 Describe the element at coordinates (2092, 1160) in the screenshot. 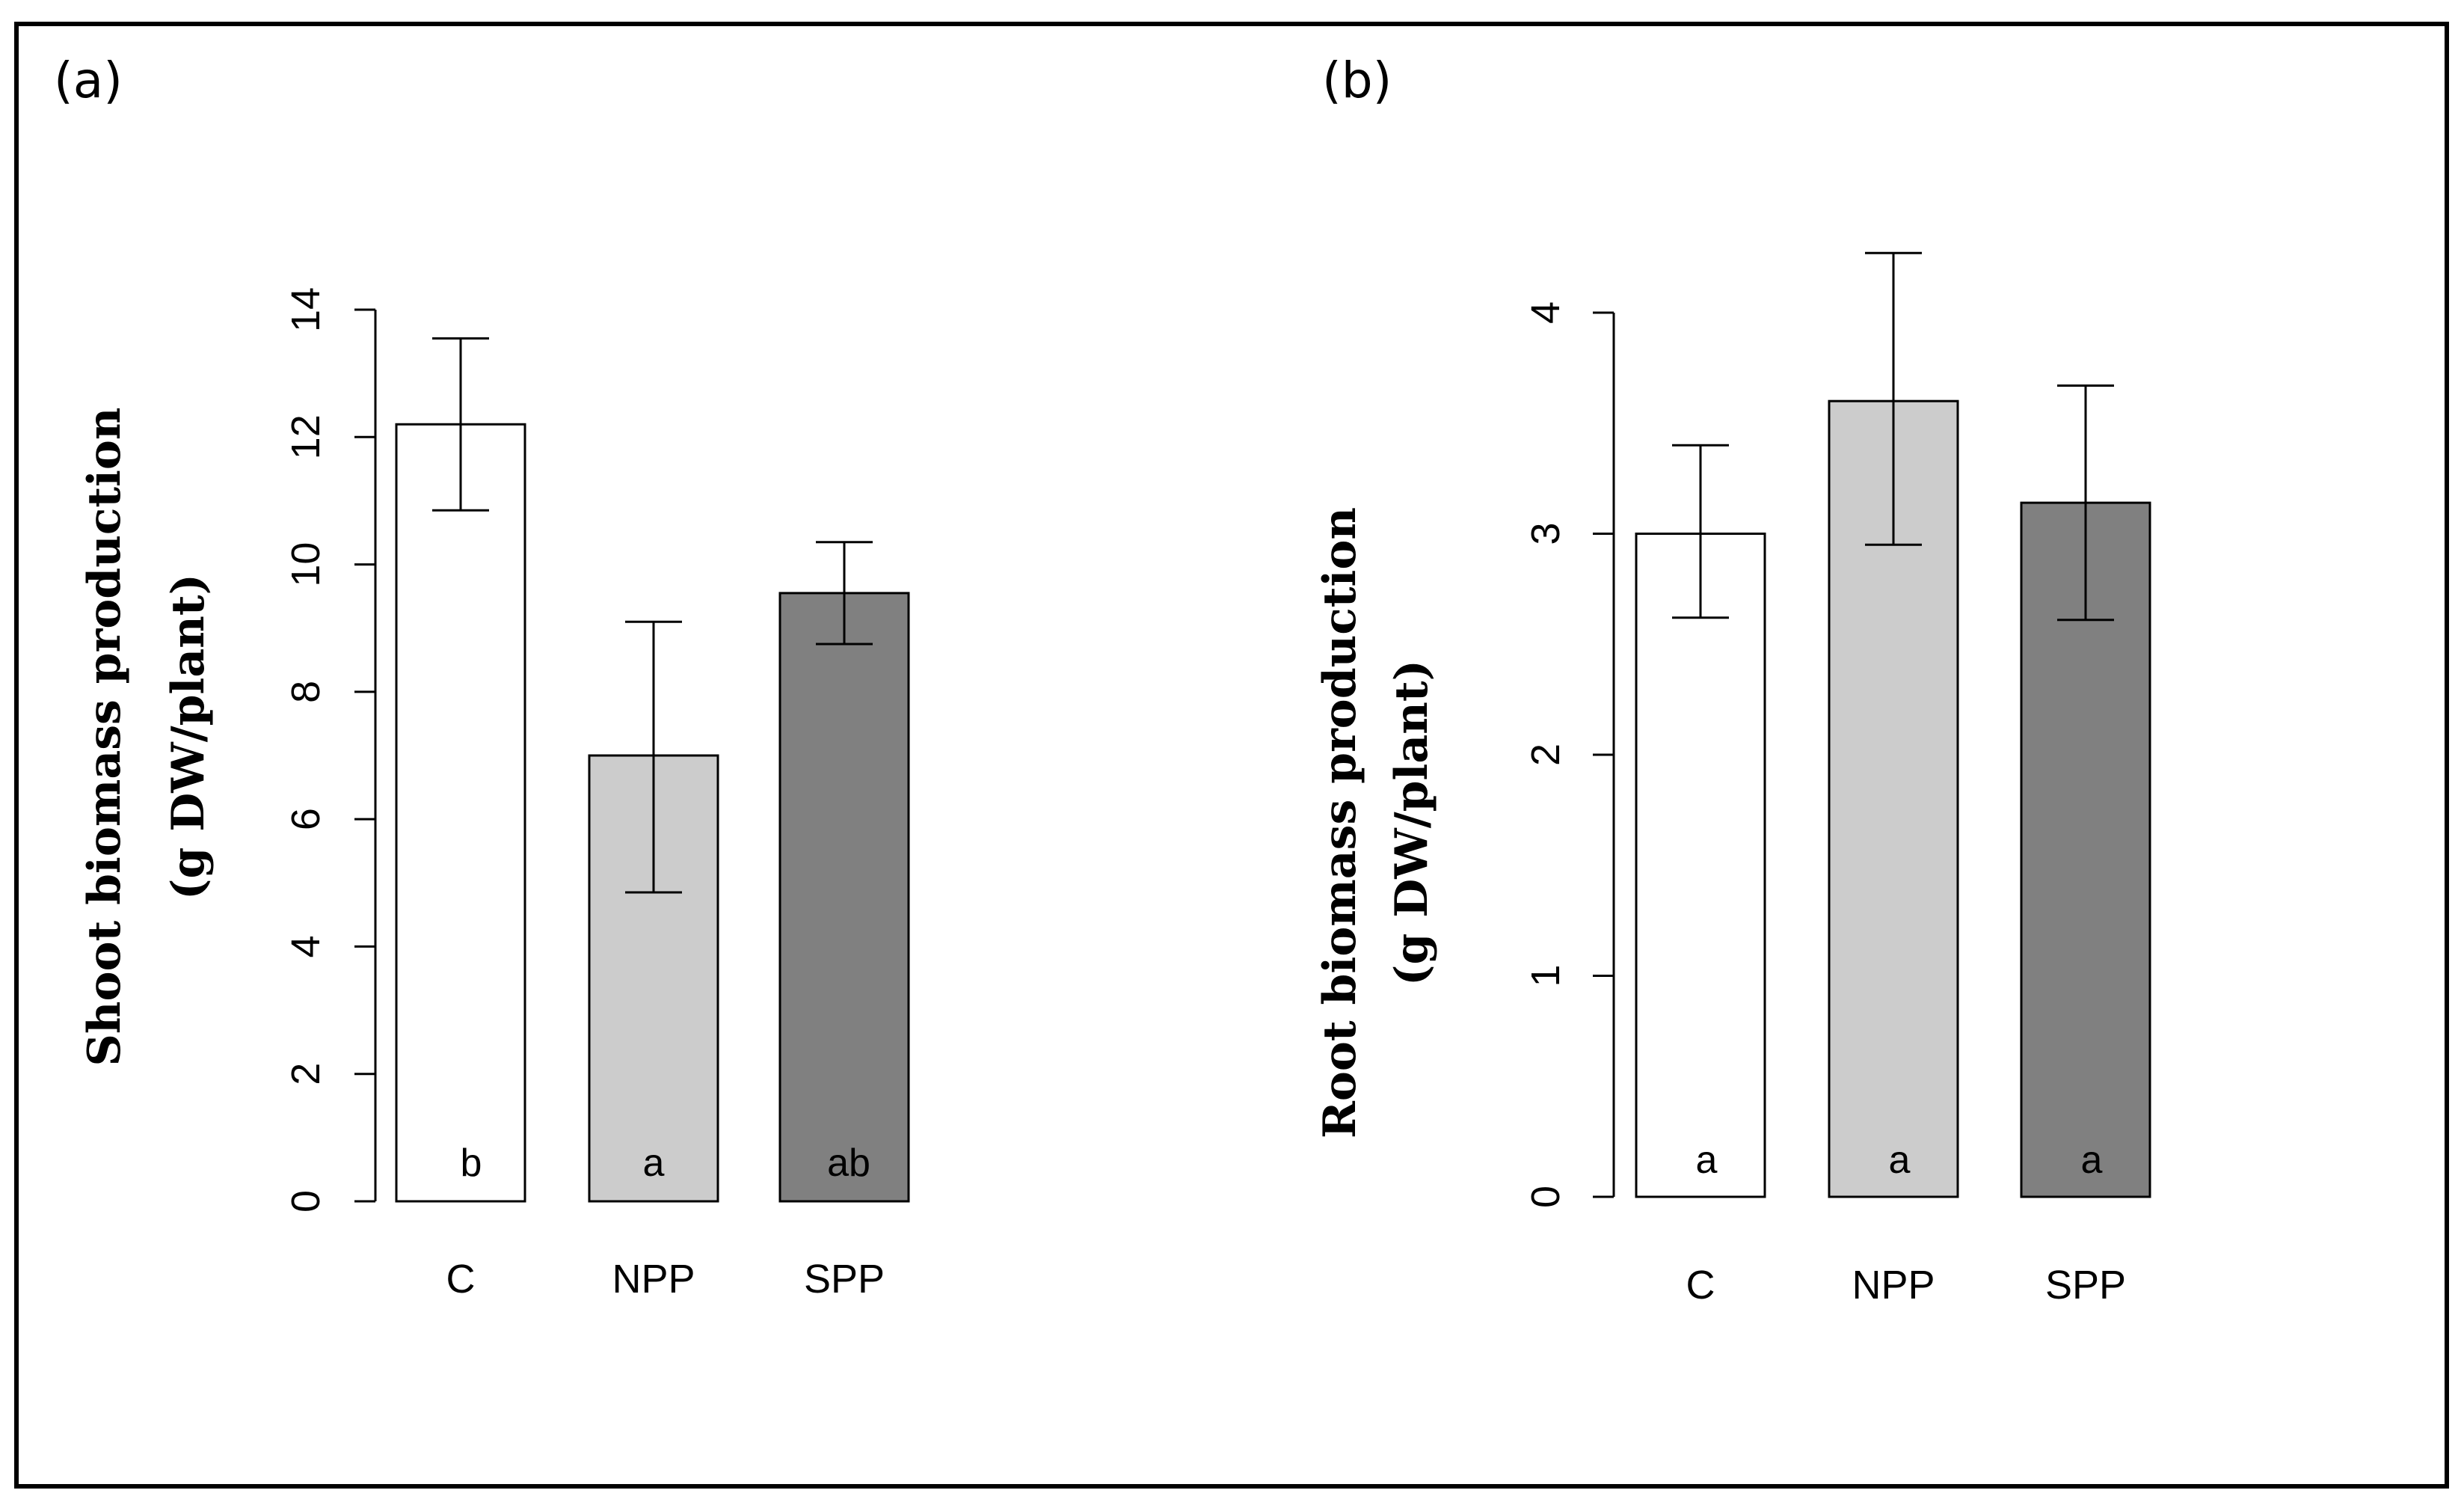

I see `significance-letter-b-spp: a` at that location.